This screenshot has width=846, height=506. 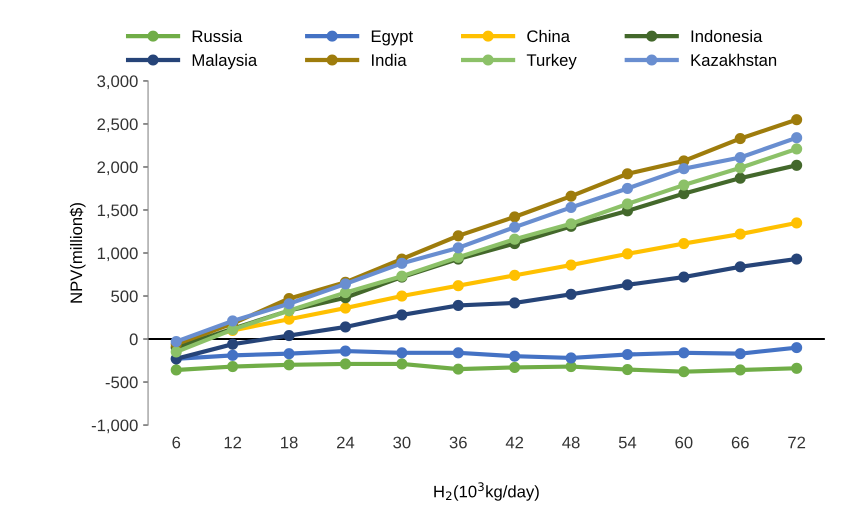 What do you see at coordinates (118, 211) in the screenshot?
I see `y-tick-label: 1,500` at bounding box center [118, 211].